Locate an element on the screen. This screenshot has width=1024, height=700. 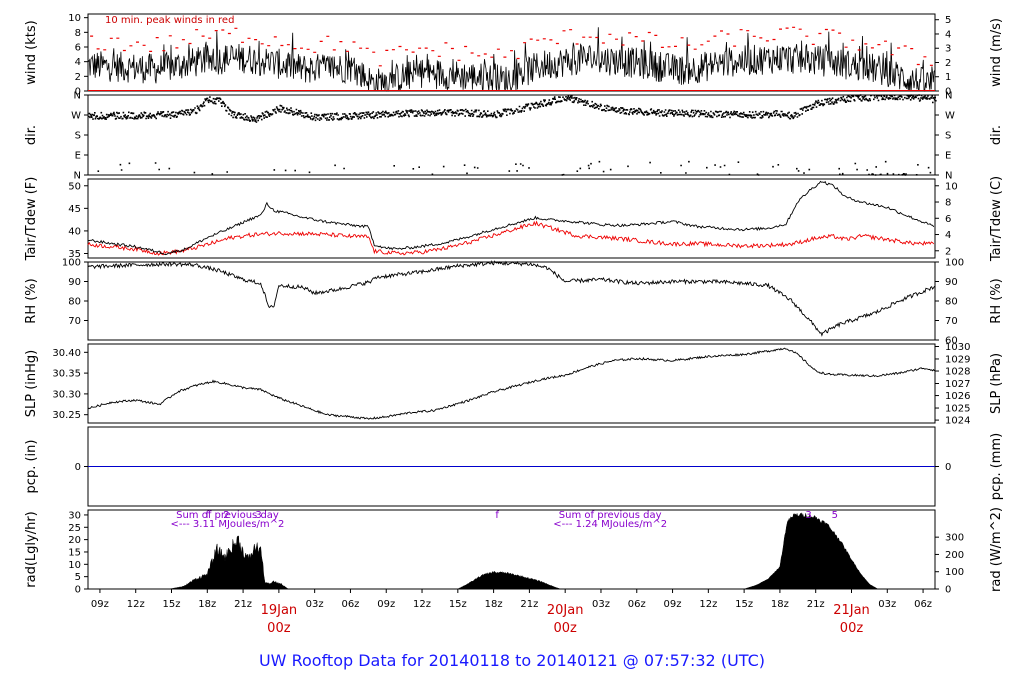
right-axis-label: pcp. (mm) is located at coordinates (996, 466).